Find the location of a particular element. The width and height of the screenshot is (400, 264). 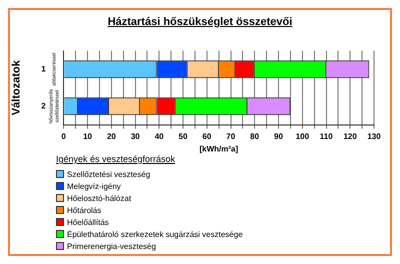

x-tick-label: 100 is located at coordinates (303, 136).